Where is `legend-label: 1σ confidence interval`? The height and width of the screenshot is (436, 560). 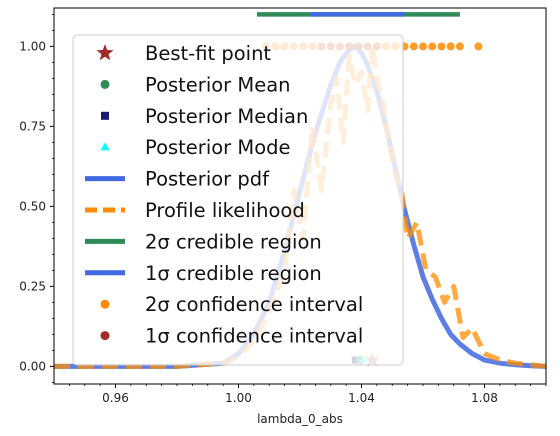 legend-label: 1σ confidence interval is located at coordinates (254, 336).